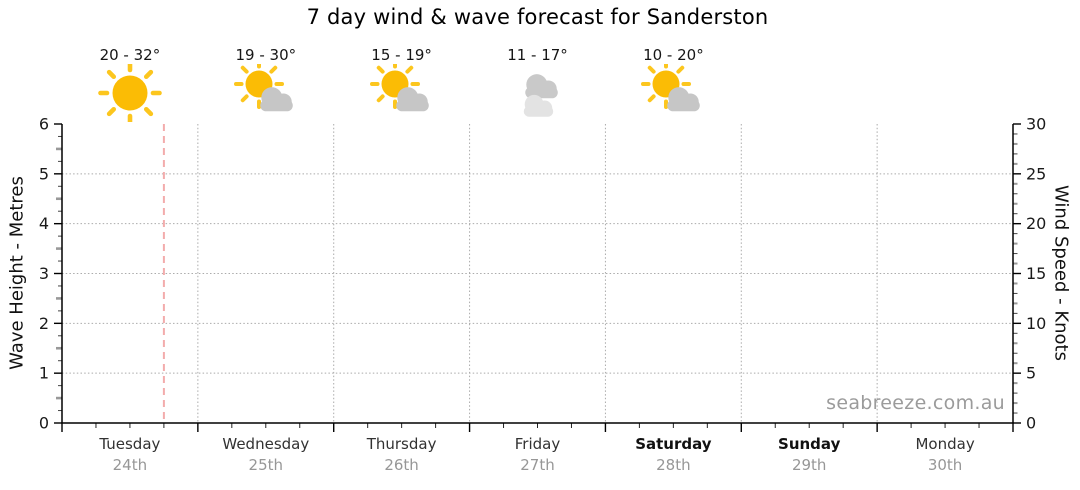  What do you see at coordinates (1036, 323) in the screenshot?
I see `right-axis-tick-label: 10` at bounding box center [1036, 323].